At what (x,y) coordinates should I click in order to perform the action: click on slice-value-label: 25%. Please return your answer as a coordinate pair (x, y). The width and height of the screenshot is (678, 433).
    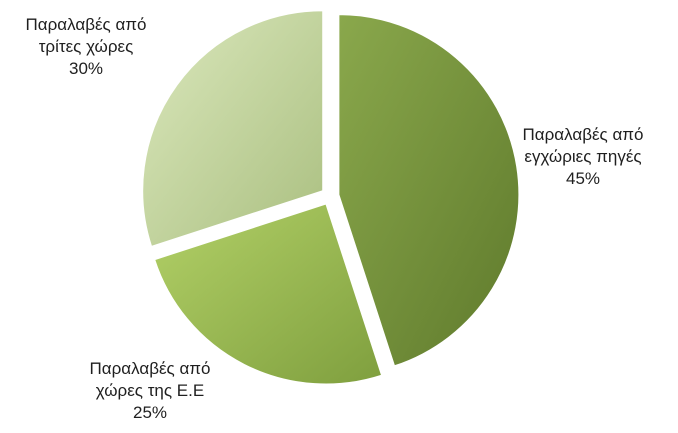
    Looking at the image, I should click on (150, 412).